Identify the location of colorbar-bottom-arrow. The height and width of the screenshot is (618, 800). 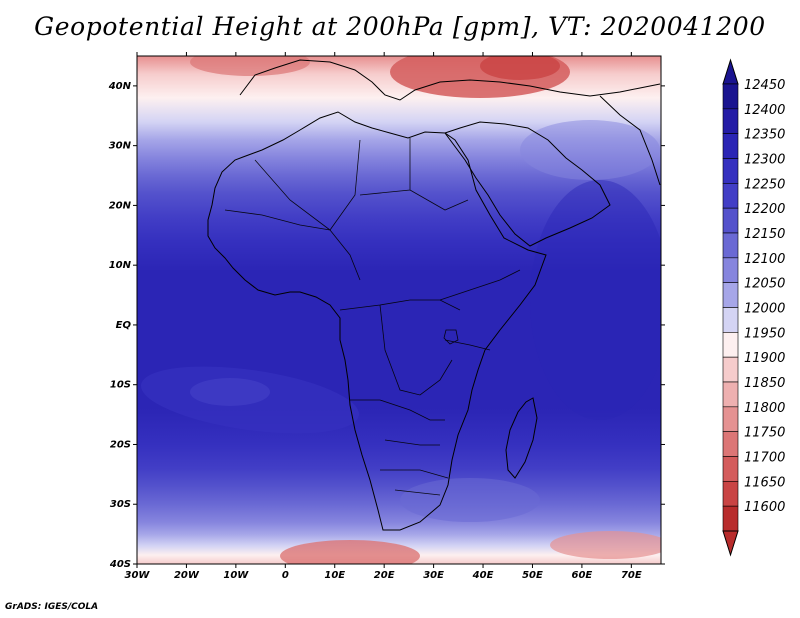
(730, 543).